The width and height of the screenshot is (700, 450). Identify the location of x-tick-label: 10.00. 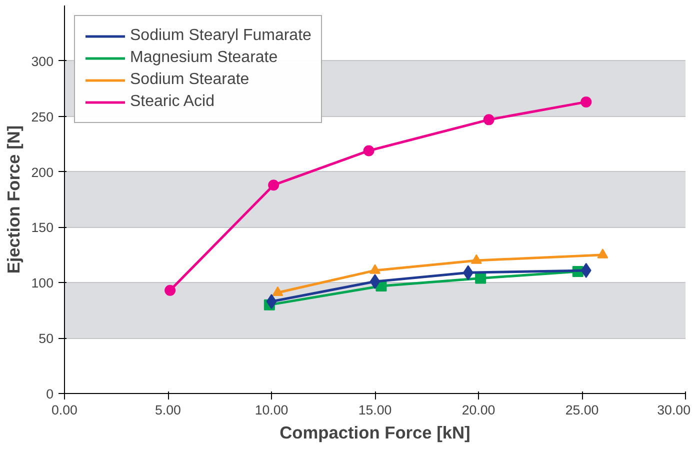
(271, 410).